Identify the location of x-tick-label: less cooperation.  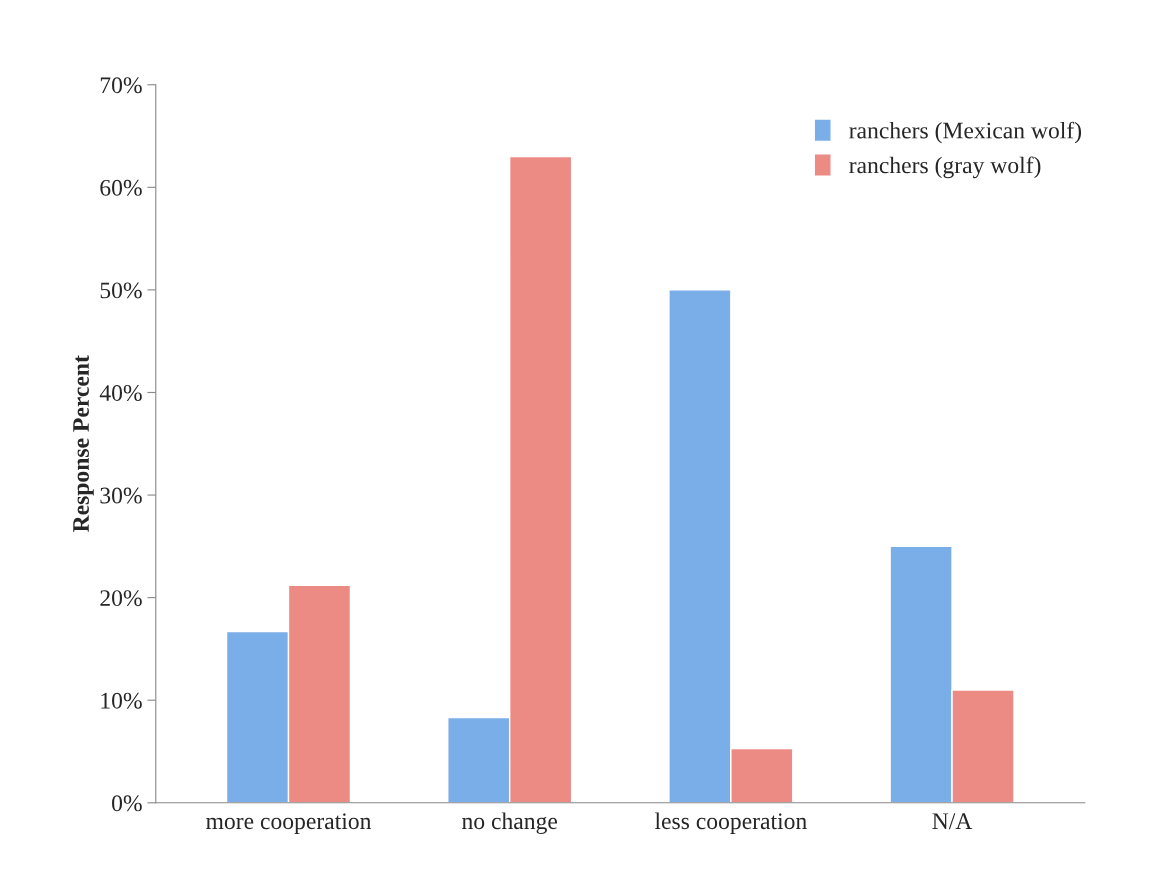
(730, 823).